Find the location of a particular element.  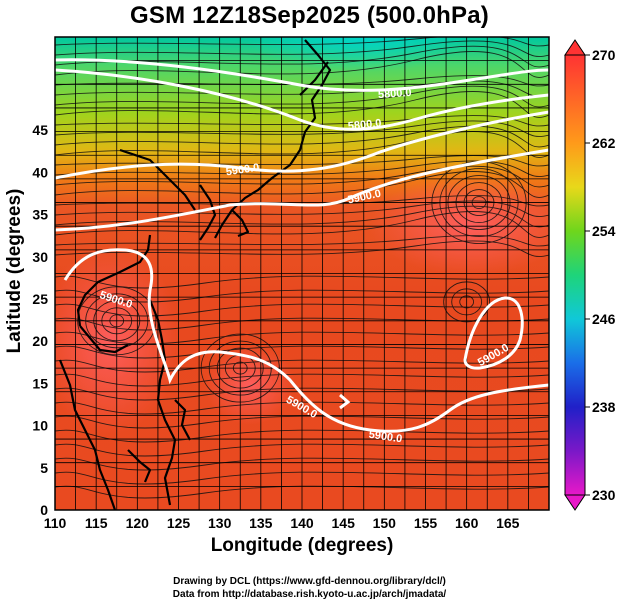

y-tick-label: 25 is located at coordinates (40, 299).